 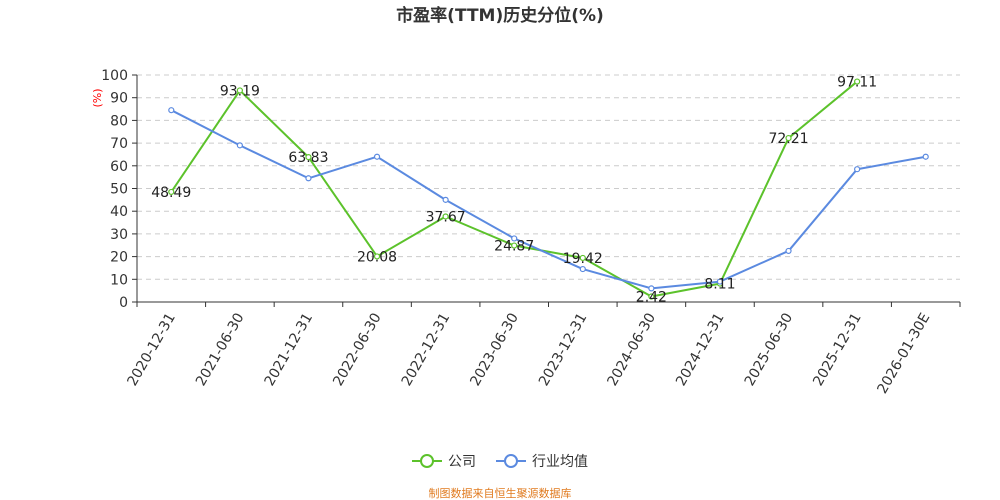 What do you see at coordinates (114, 76) in the screenshot?
I see `y-tick-label: 100` at bounding box center [114, 76].